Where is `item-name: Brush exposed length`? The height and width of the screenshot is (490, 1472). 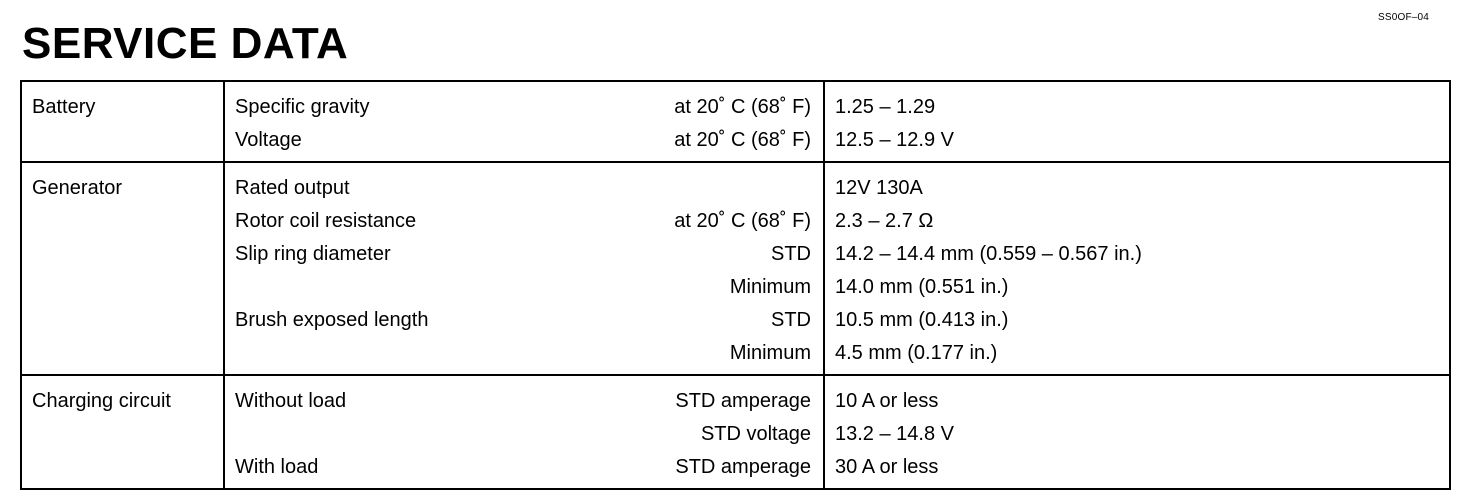
item-name: Brush exposed length is located at coordinates (332, 320).